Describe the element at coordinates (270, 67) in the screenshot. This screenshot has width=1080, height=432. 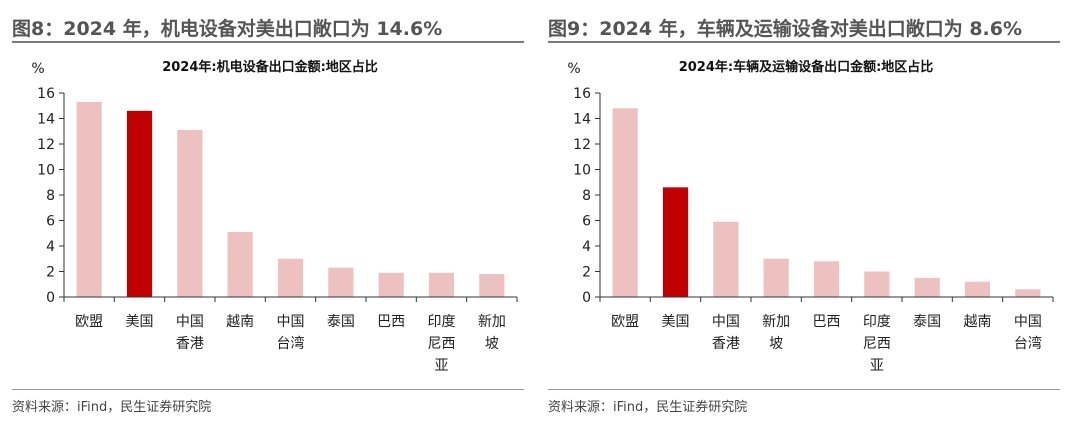
I see `chart-title: 2024年:机电设备出口金额:地区占比` at that location.